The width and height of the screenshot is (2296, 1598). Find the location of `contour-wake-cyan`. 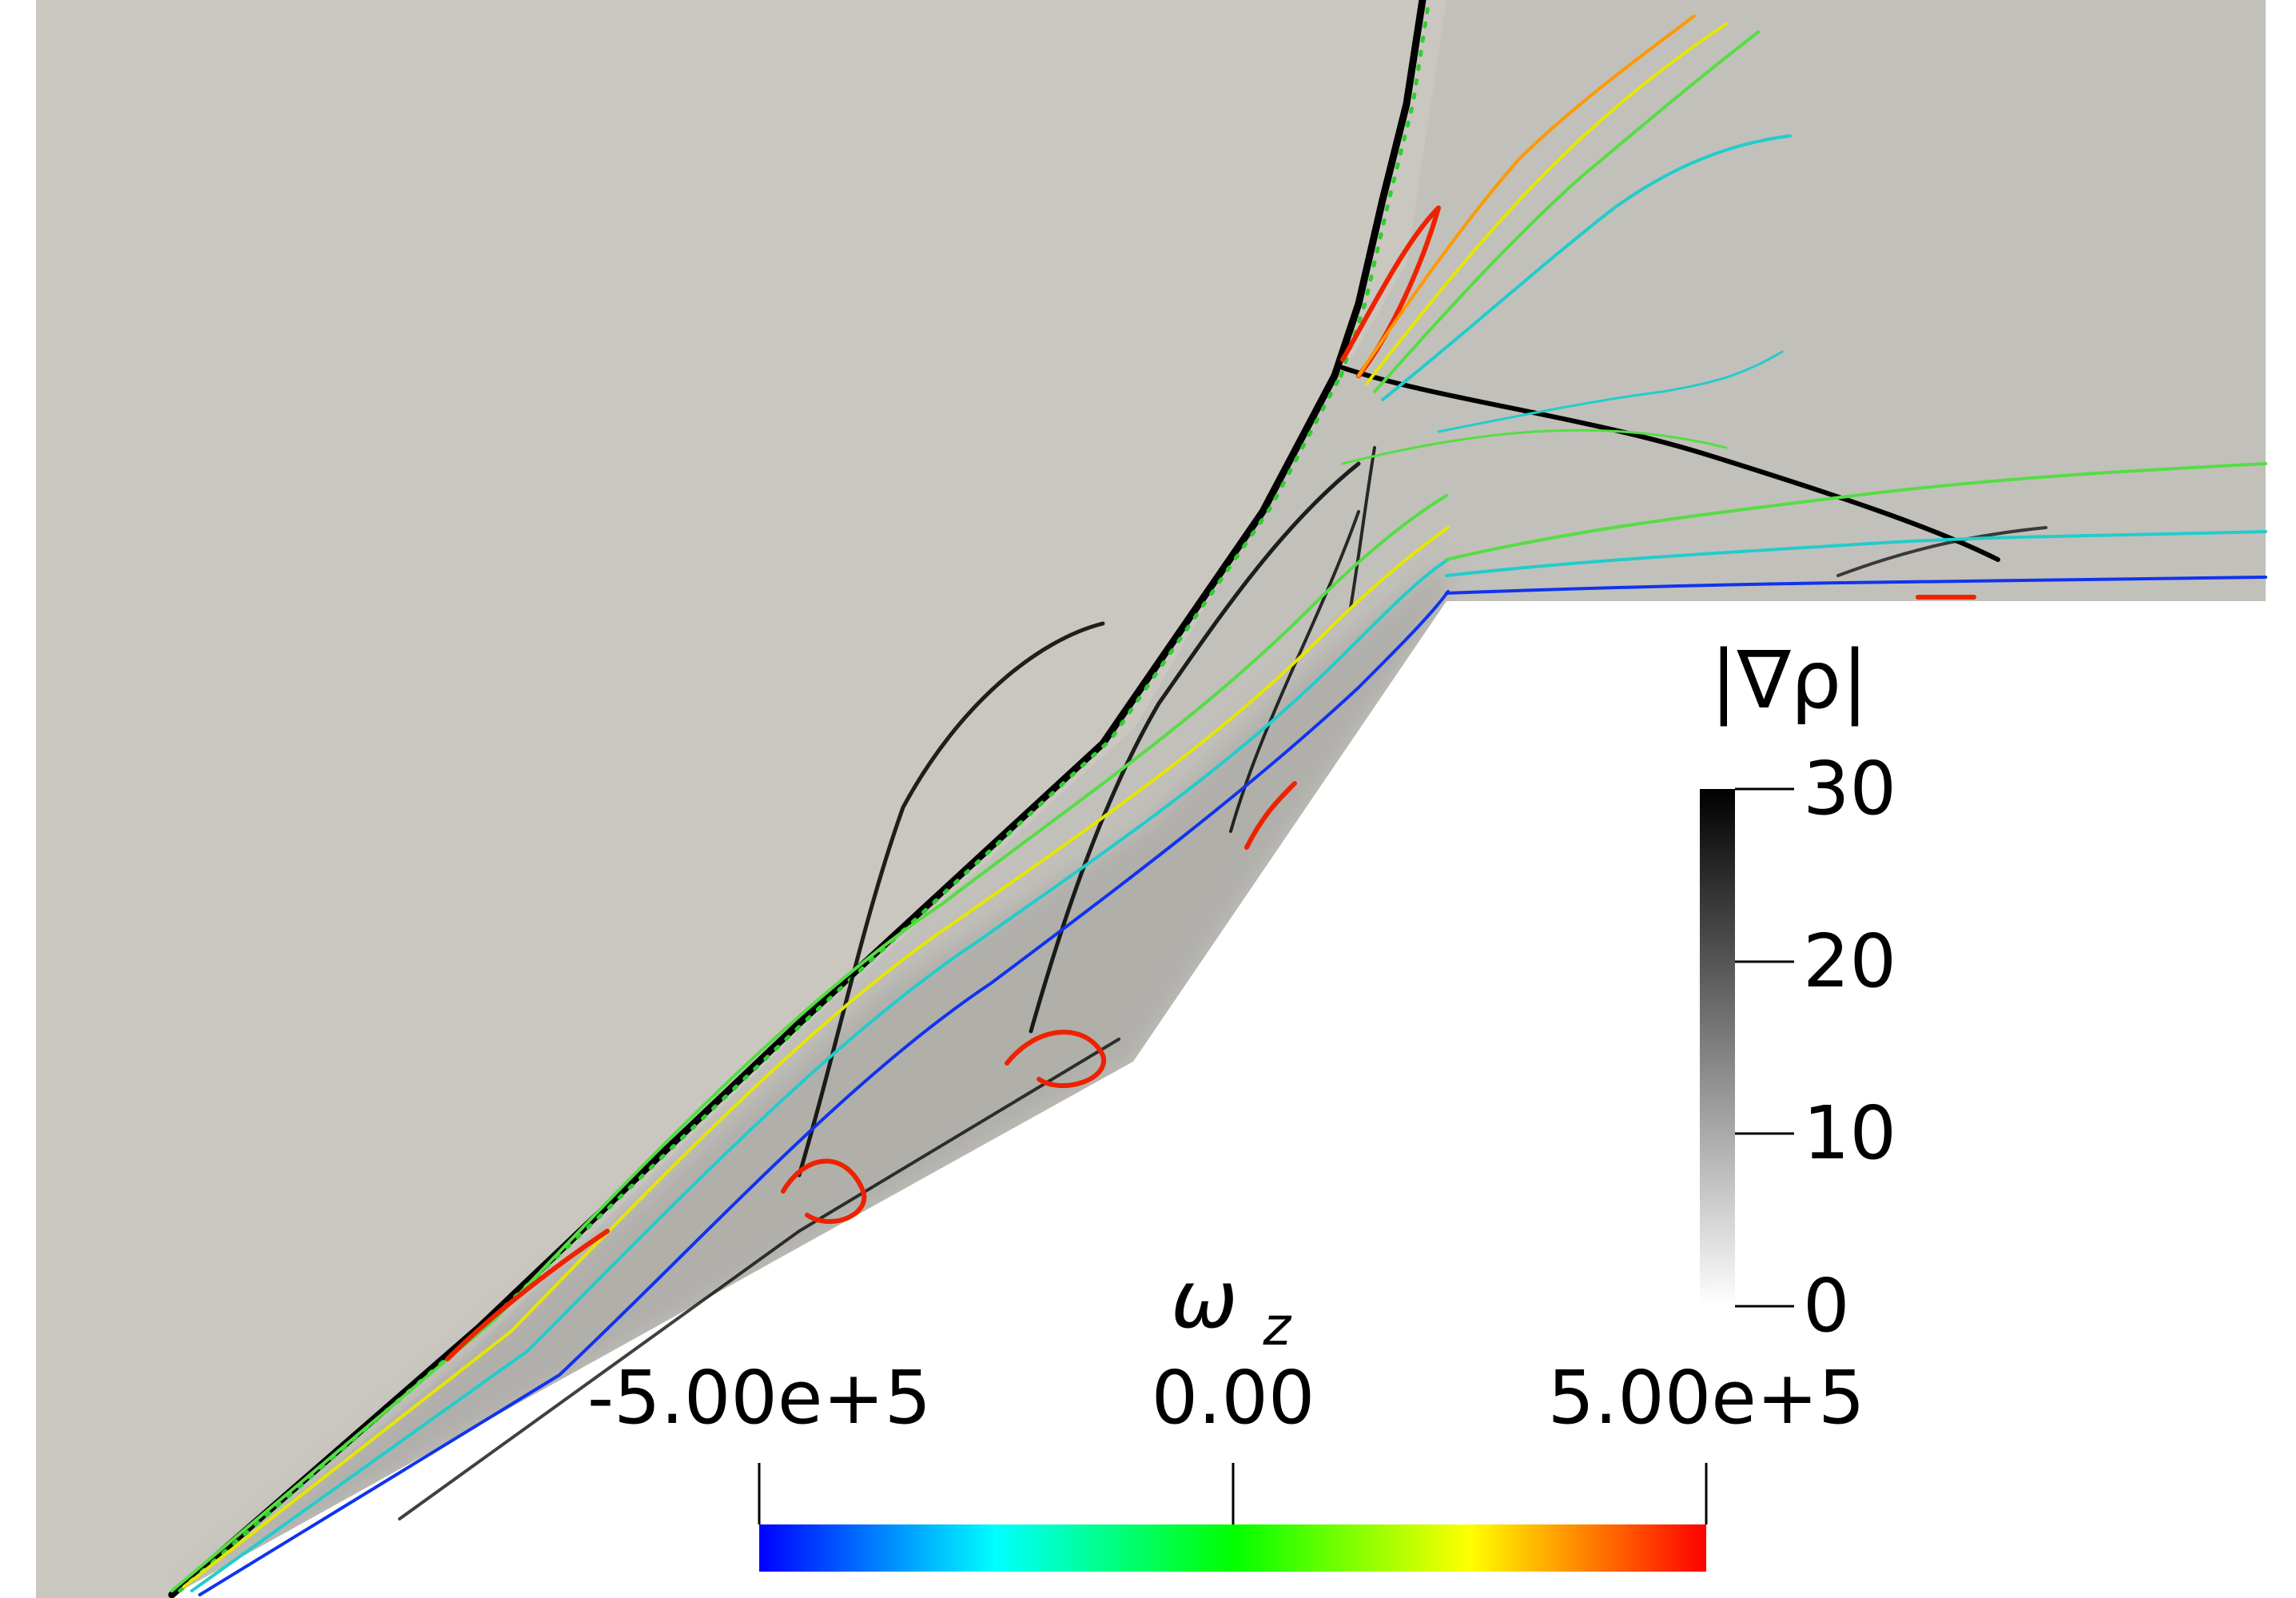

contour-wake-cyan is located at coordinates (1856, 554).